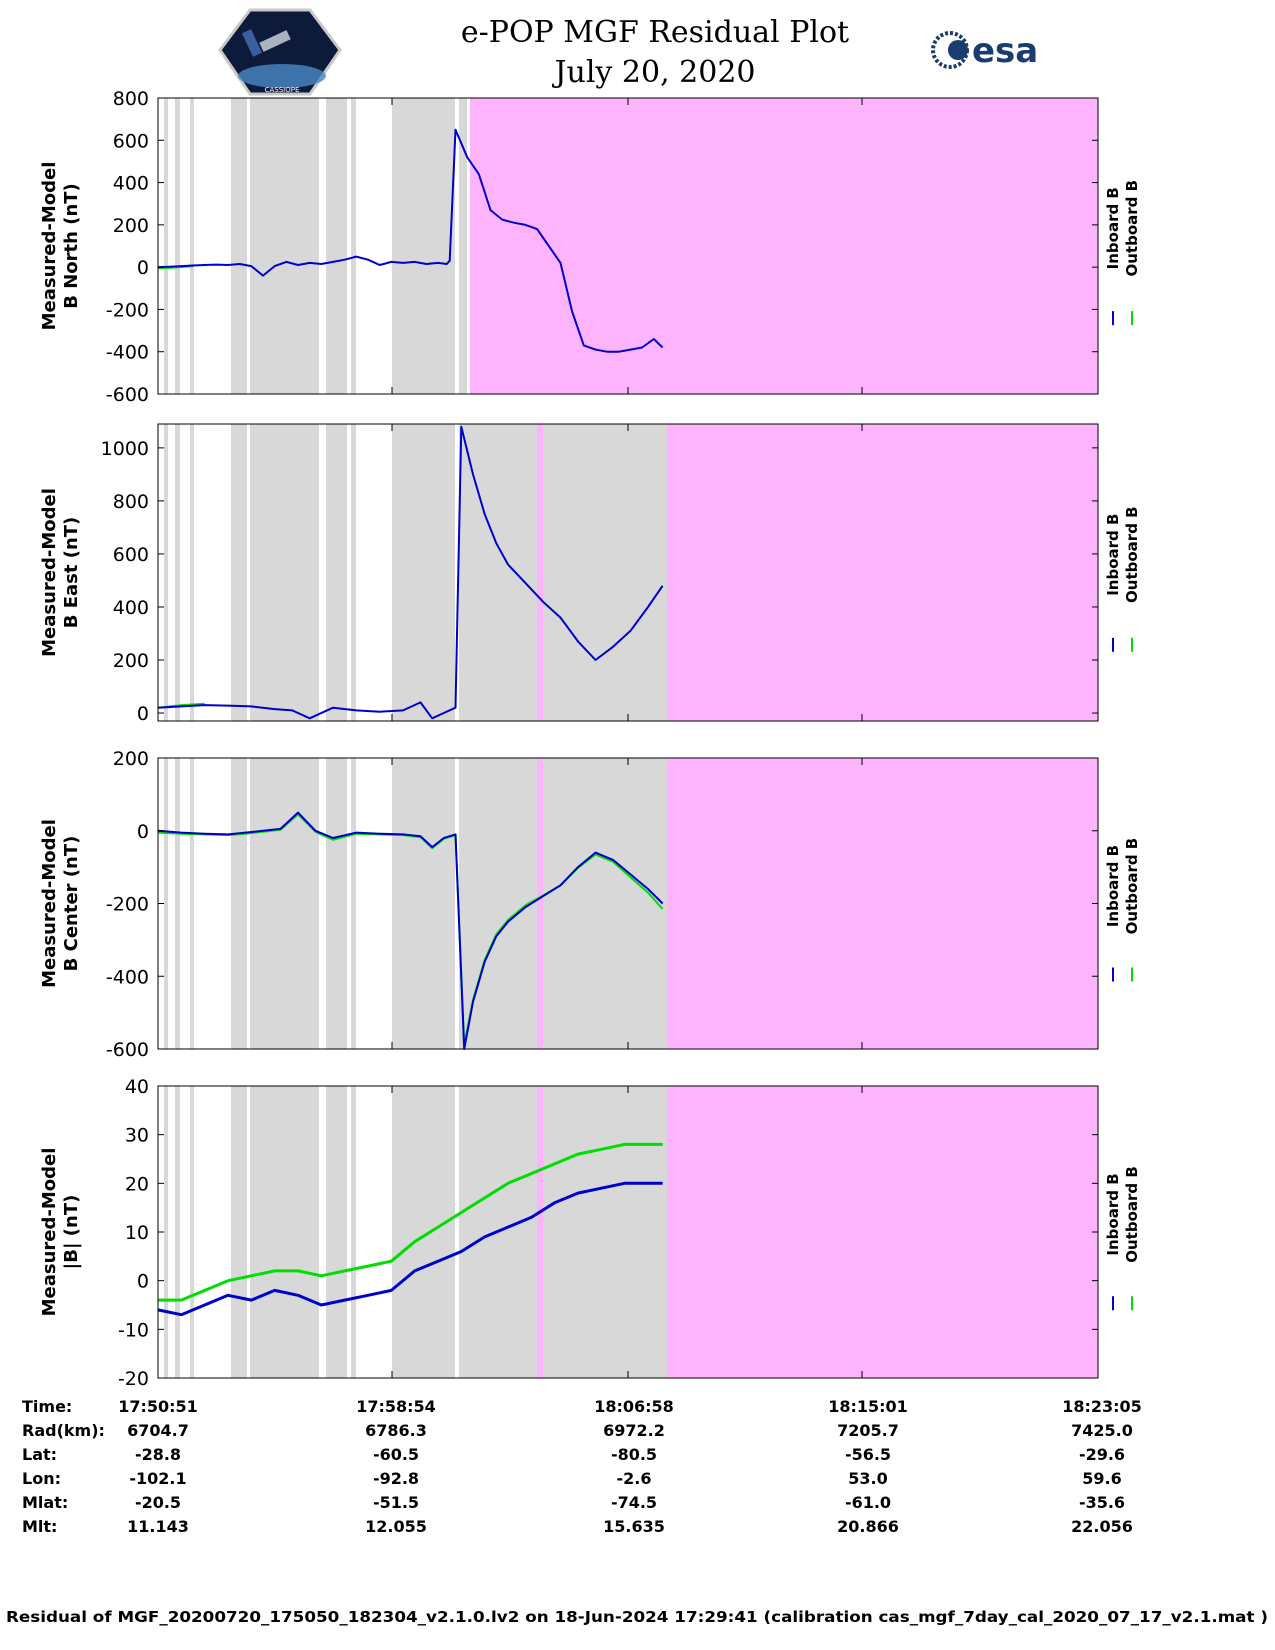 The height and width of the screenshot is (1650, 1275). I want to click on ephemeris-col-5: 18:23:05 7425.0 -29.6 59.6 -35.6 22.056, so click(1102, 1466).